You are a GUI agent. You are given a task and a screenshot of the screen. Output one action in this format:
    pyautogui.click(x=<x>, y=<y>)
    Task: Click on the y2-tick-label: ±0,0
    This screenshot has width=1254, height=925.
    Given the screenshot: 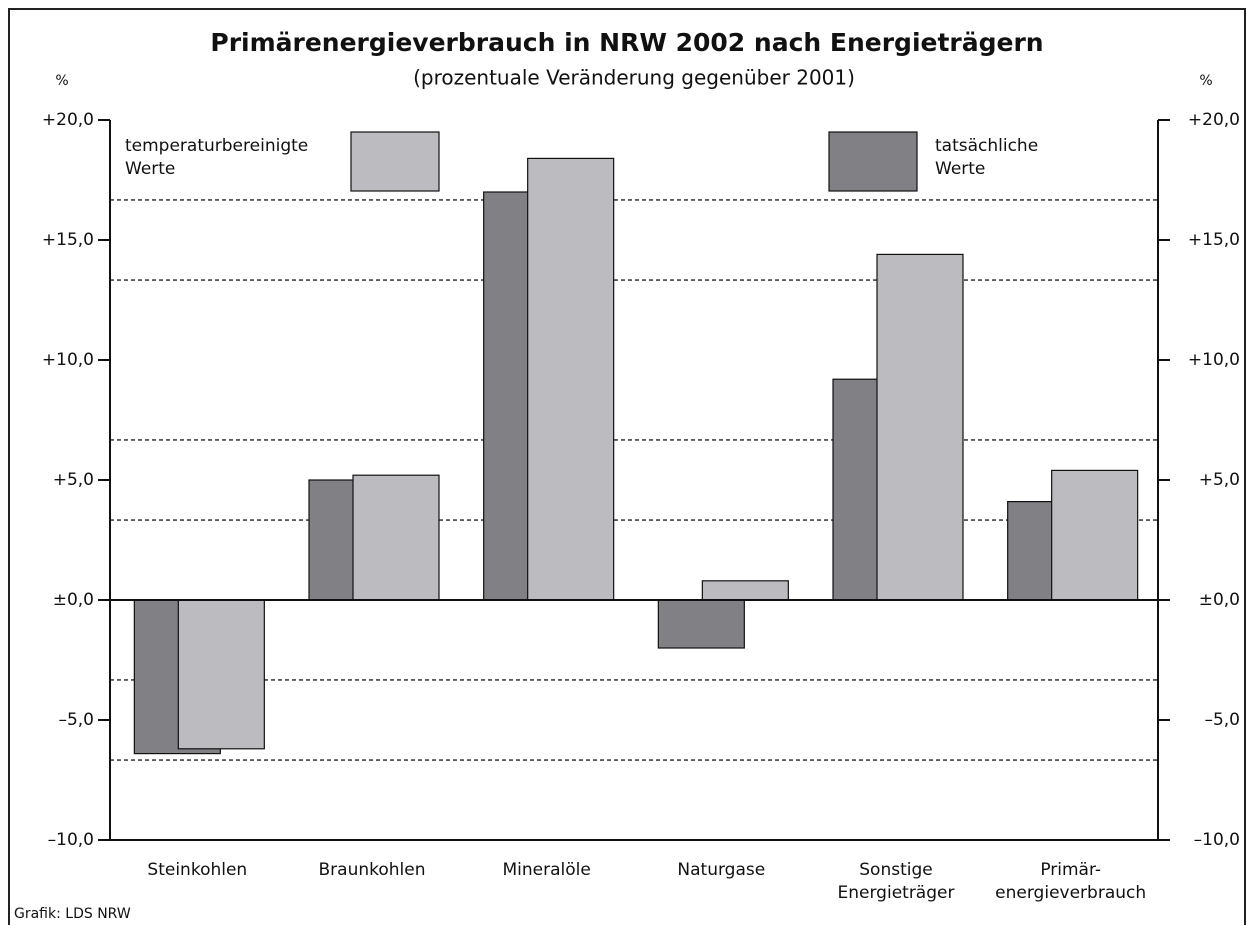 What is the action you would take?
    pyautogui.click(x=1219, y=600)
    